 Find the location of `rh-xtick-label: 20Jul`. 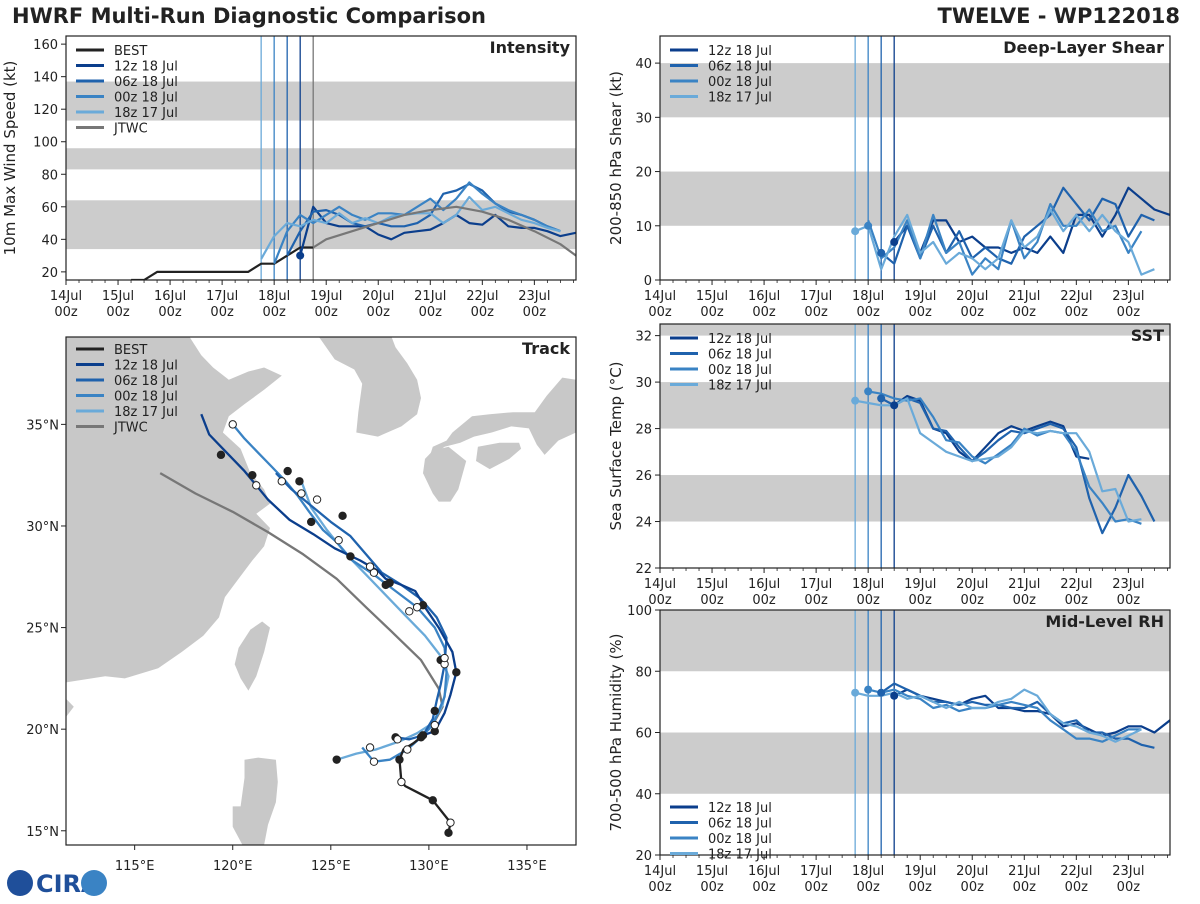

rh-xtick-label: 20Jul is located at coordinates (972, 871).